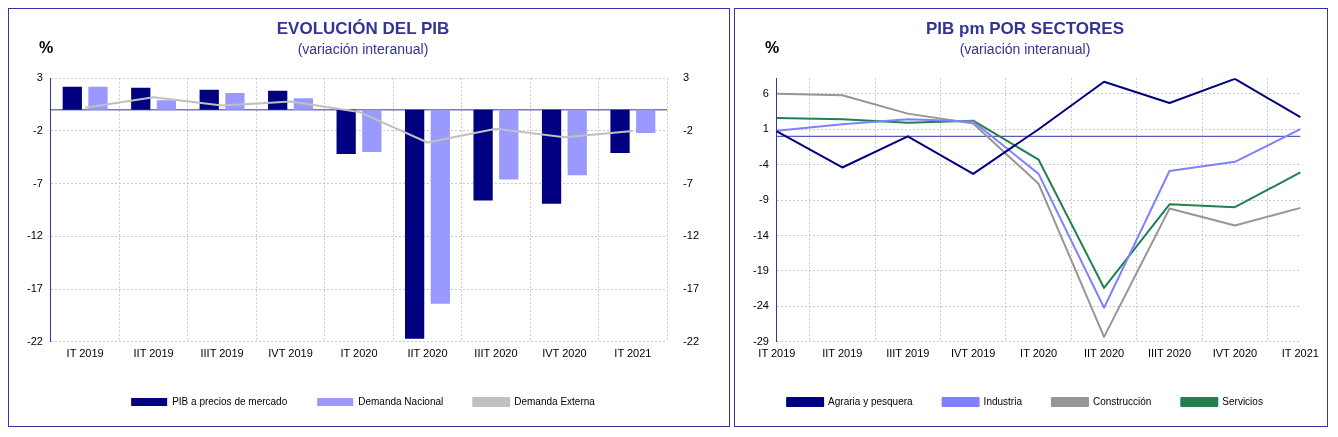 The width and height of the screenshot is (1338, 437). Describe the element at coordinates (691, 288) in the screenshot. I see `y2-tick-label: -17` at that location.